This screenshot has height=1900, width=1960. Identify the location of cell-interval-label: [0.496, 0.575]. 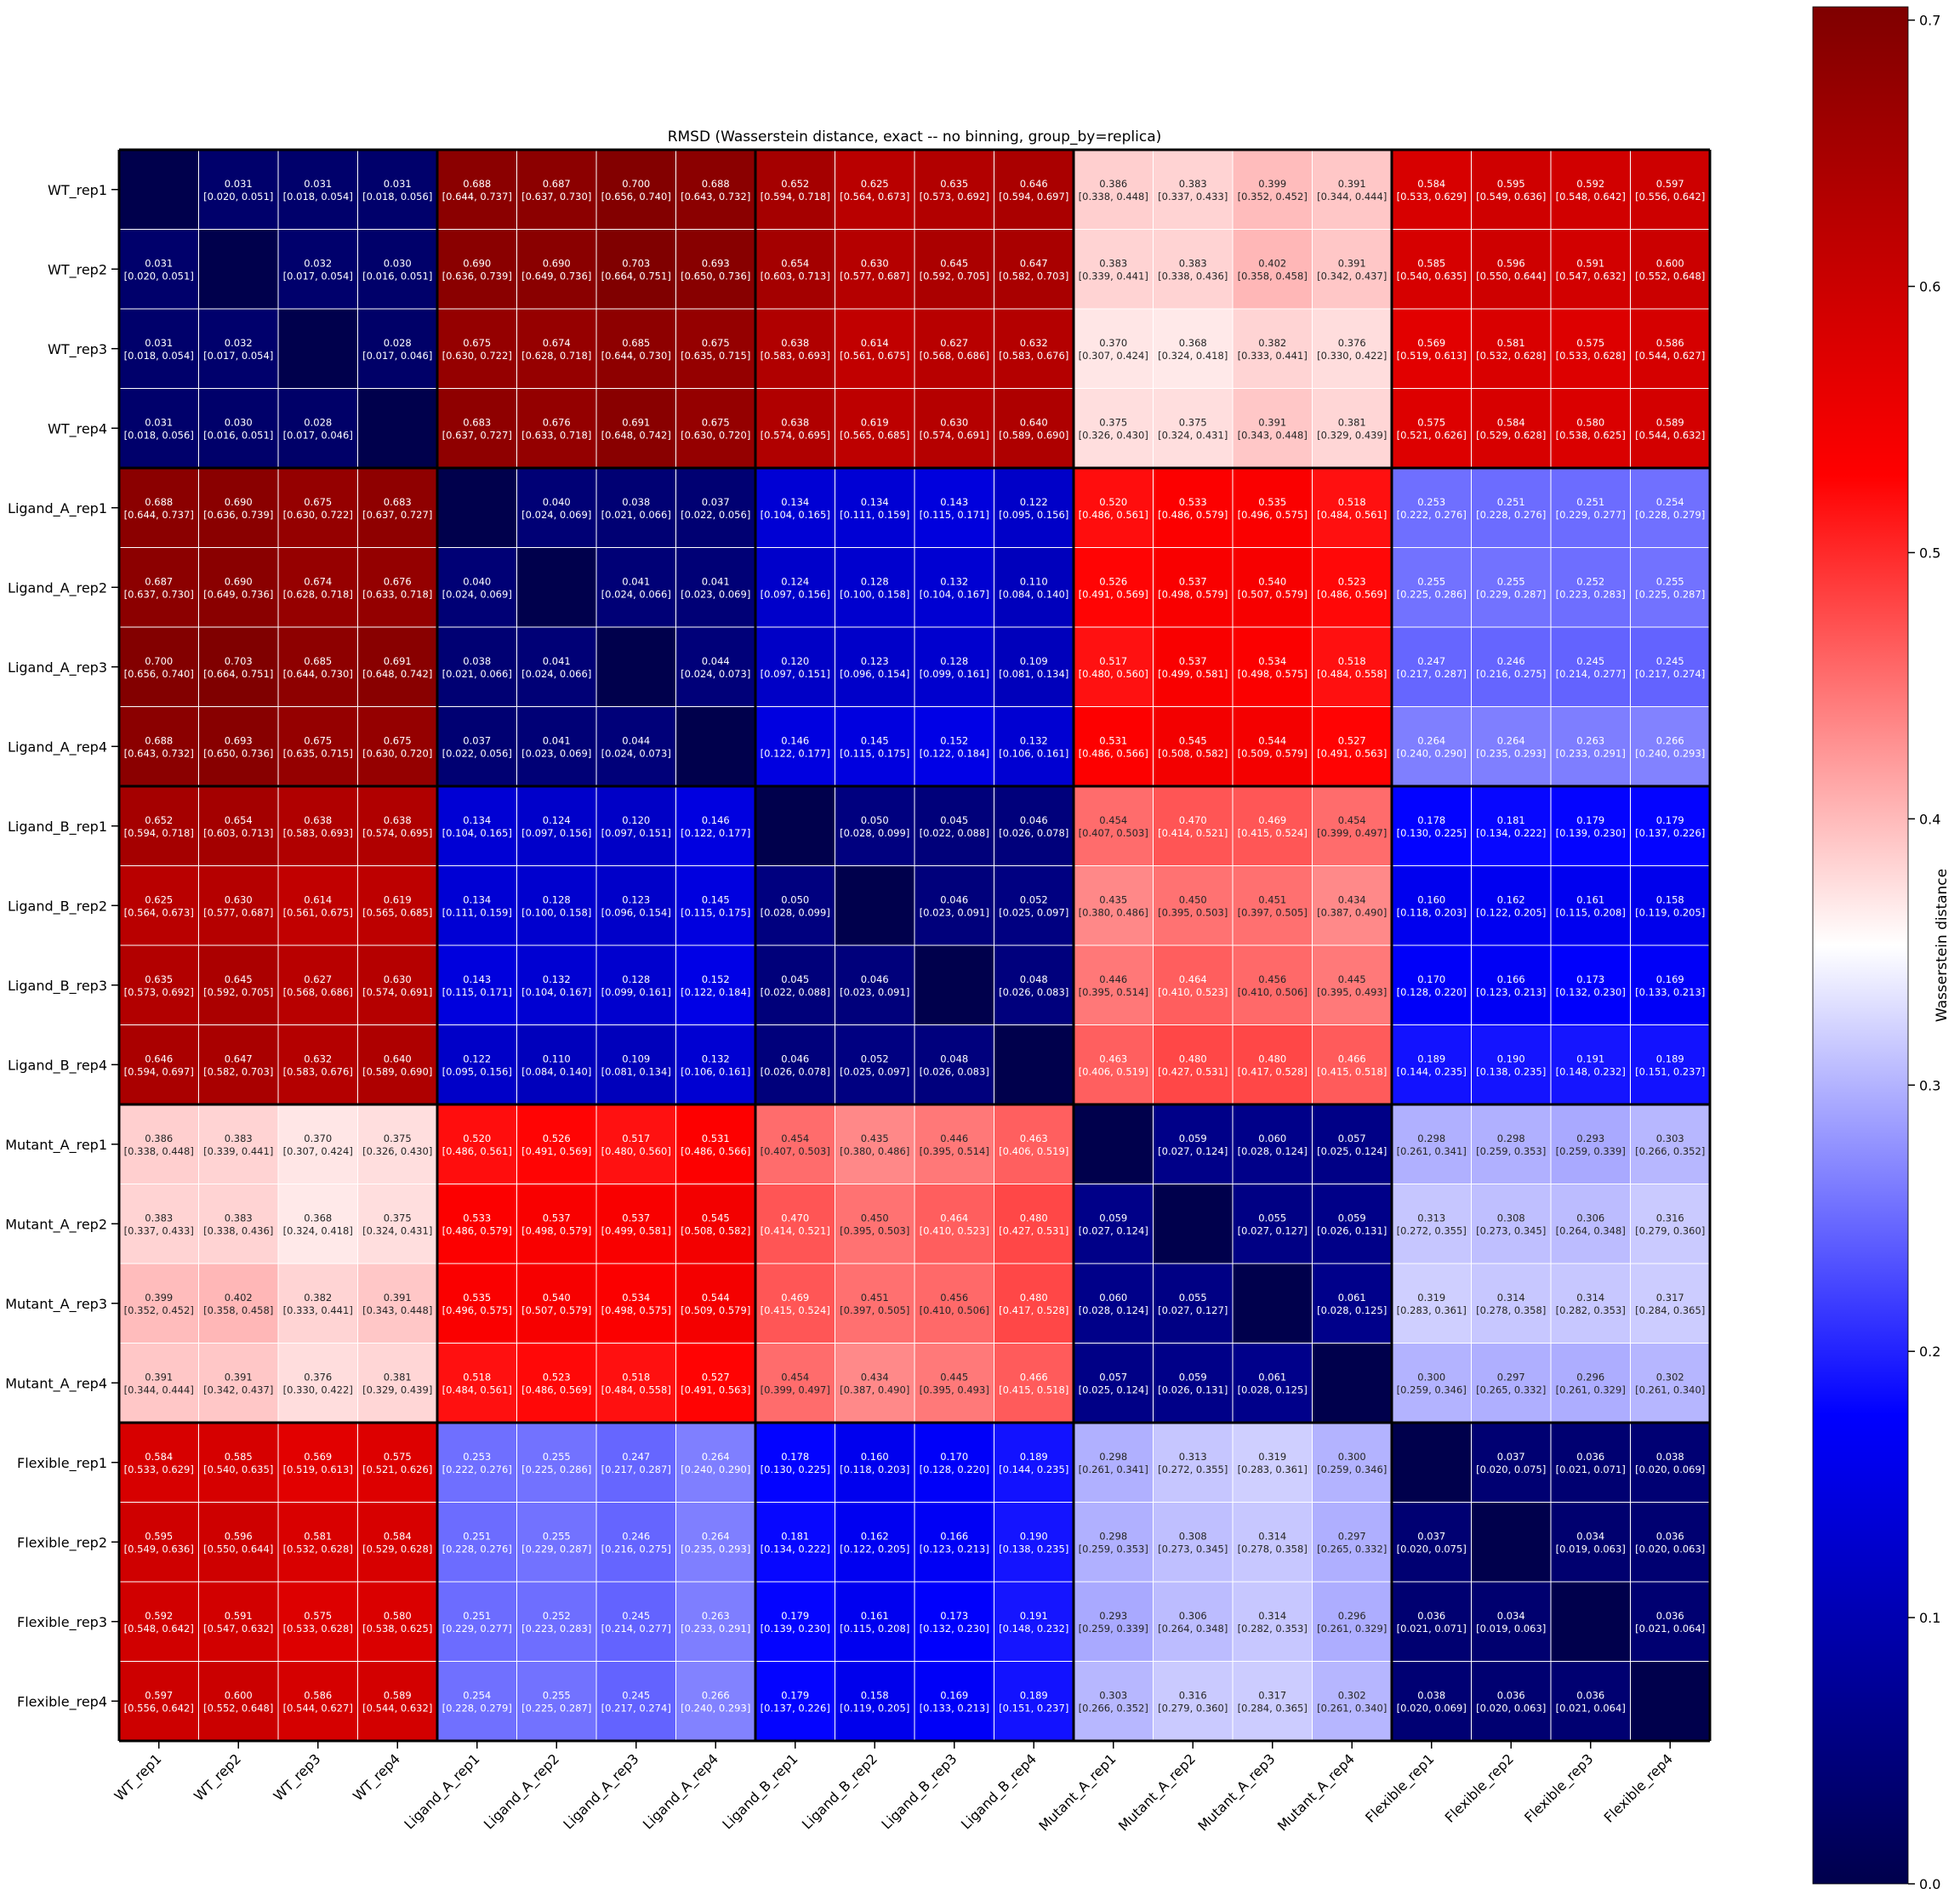
(1273, 515).